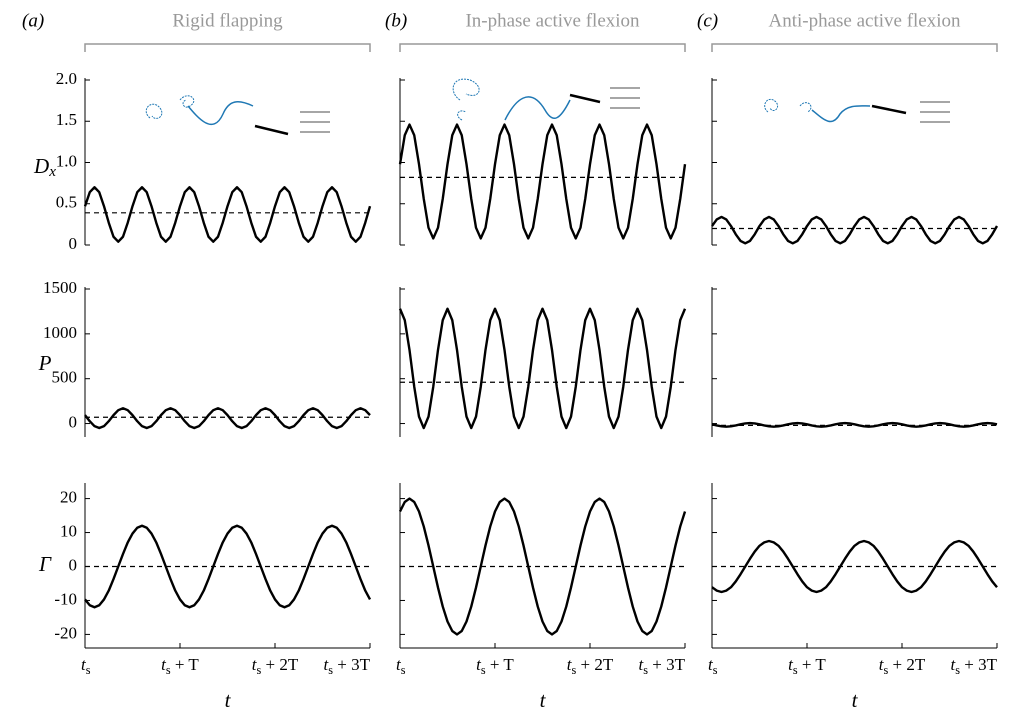 This screenshot has height=723, width=1020. Describe the element at coordinates (65, 598) in the screenshot. I see `y-tick-label: -10` at that location.